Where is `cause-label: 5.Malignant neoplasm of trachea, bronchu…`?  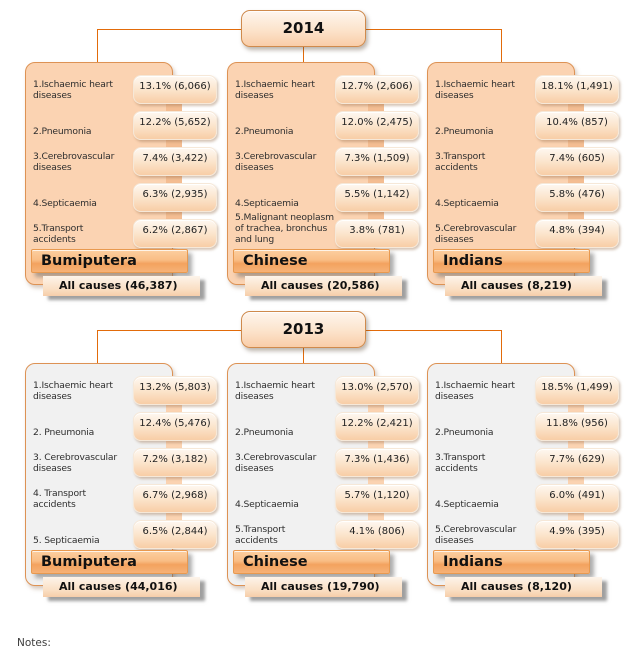
cause-label: 5.Malignant neoplasm of trachea, bronchu… is located at coordinates (284, 228).